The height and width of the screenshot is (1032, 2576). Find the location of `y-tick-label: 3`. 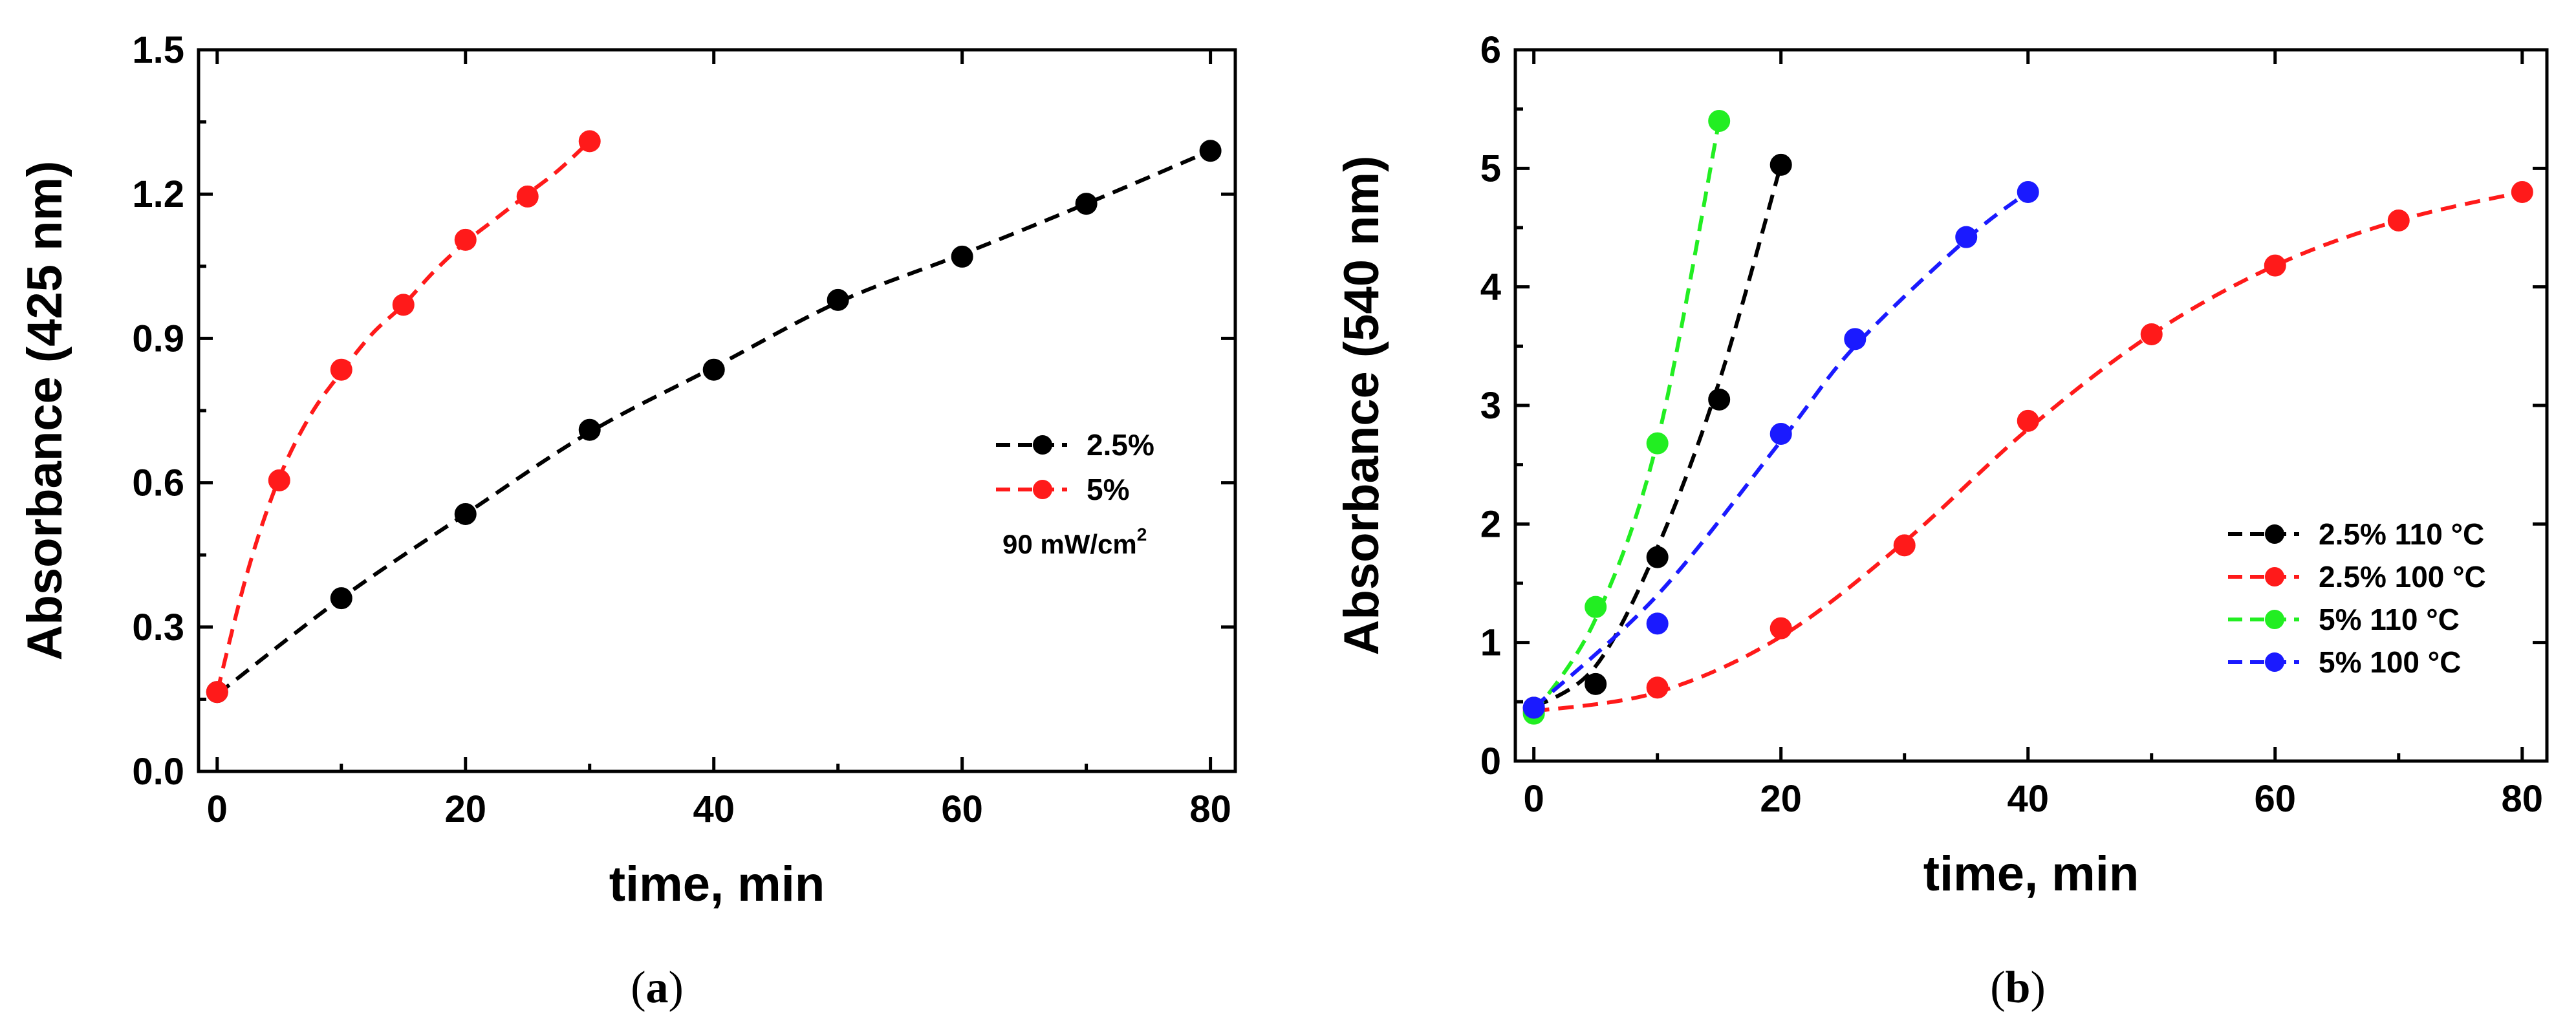

y-tick-label: 3 is located at coordinates (1490, 406).